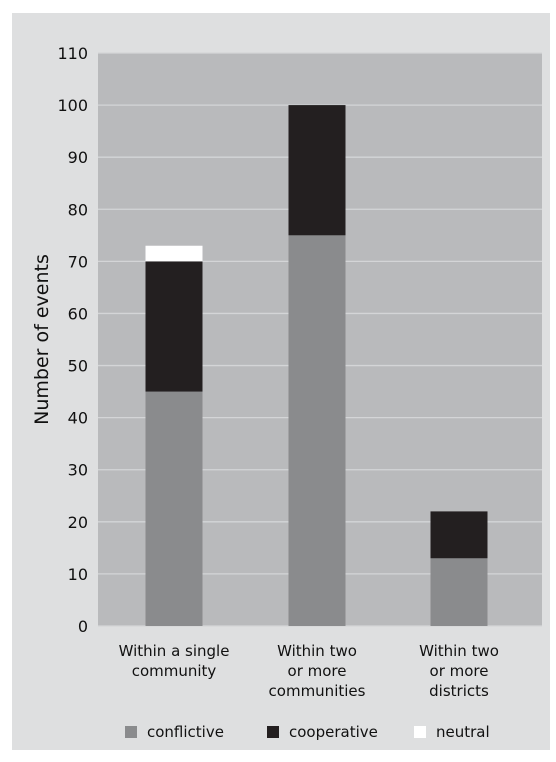 The height and width of the screenshot is (762, 556). What do you see at coordinates (78, 418) in the screenshot?
I see `y-tick-label: 40` at bounding box center [78, 418].